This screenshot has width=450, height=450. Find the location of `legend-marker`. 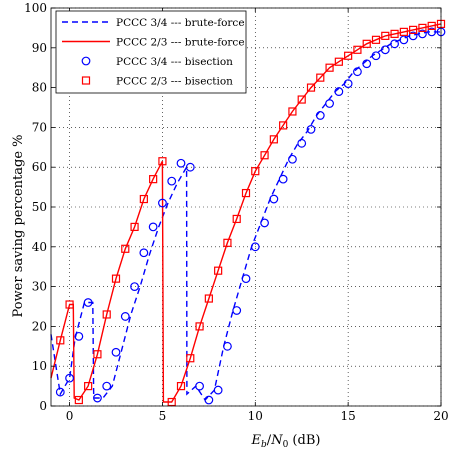

legend-marker is located at coordinates (86, 80).